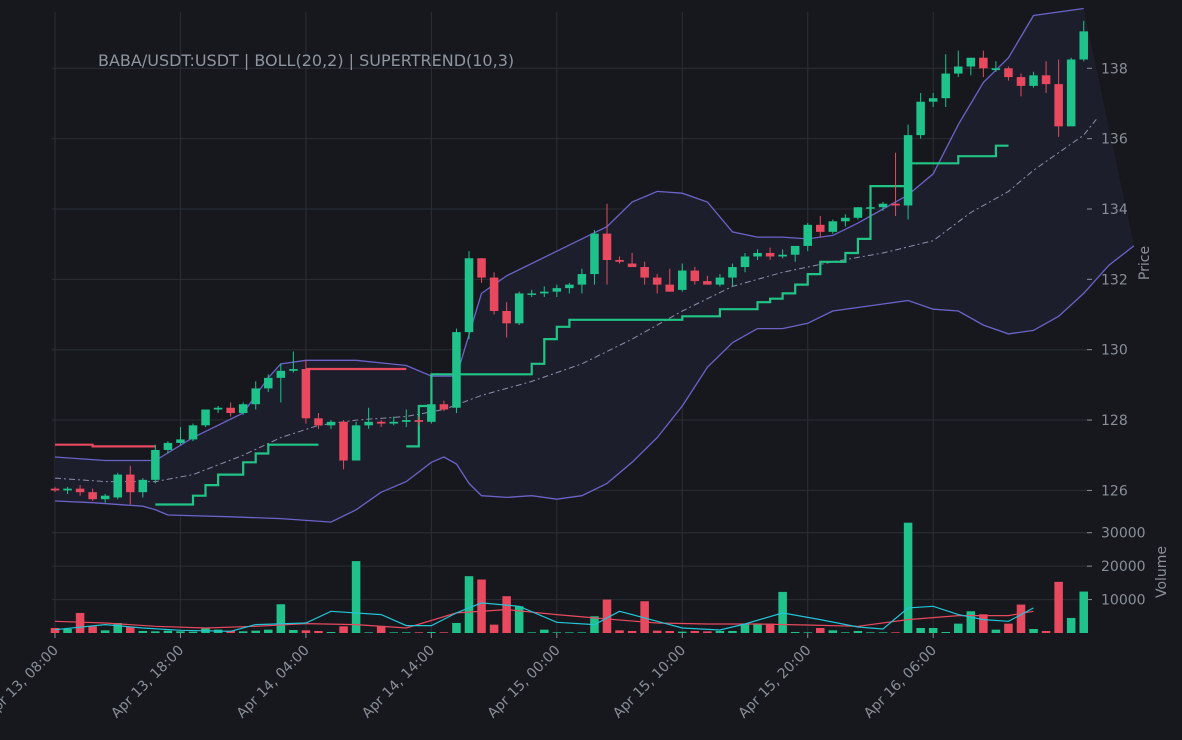 This screenshot has width=1182, height=740. Describe the element at coordinates (1123, 601) in the screenshot. I see `volume-tick-label: 10000` at that location.